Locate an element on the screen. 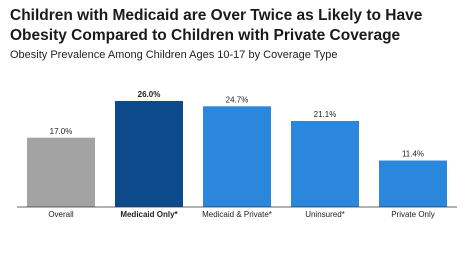  value-label: 21.1% is located at coordinates (325, 114).